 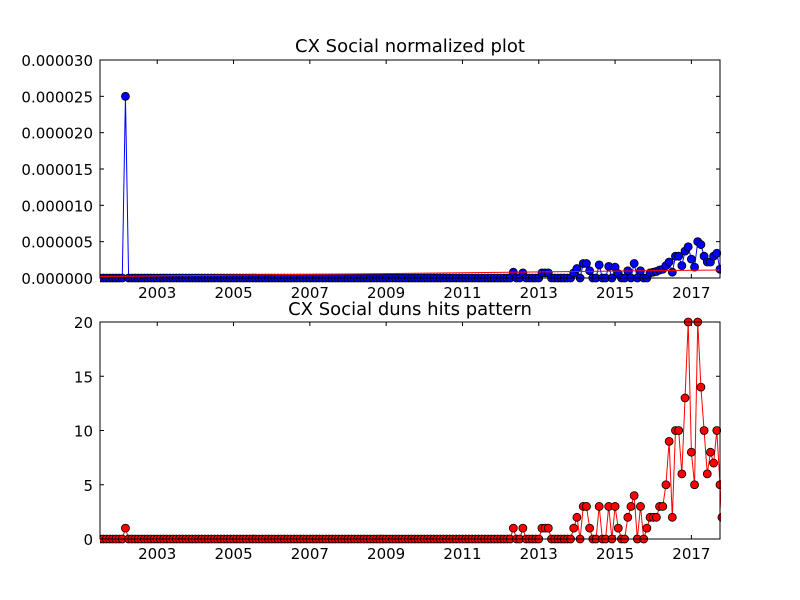 I want to click on normalized-x-tick-label: 2013, so click(x=539, y=293).